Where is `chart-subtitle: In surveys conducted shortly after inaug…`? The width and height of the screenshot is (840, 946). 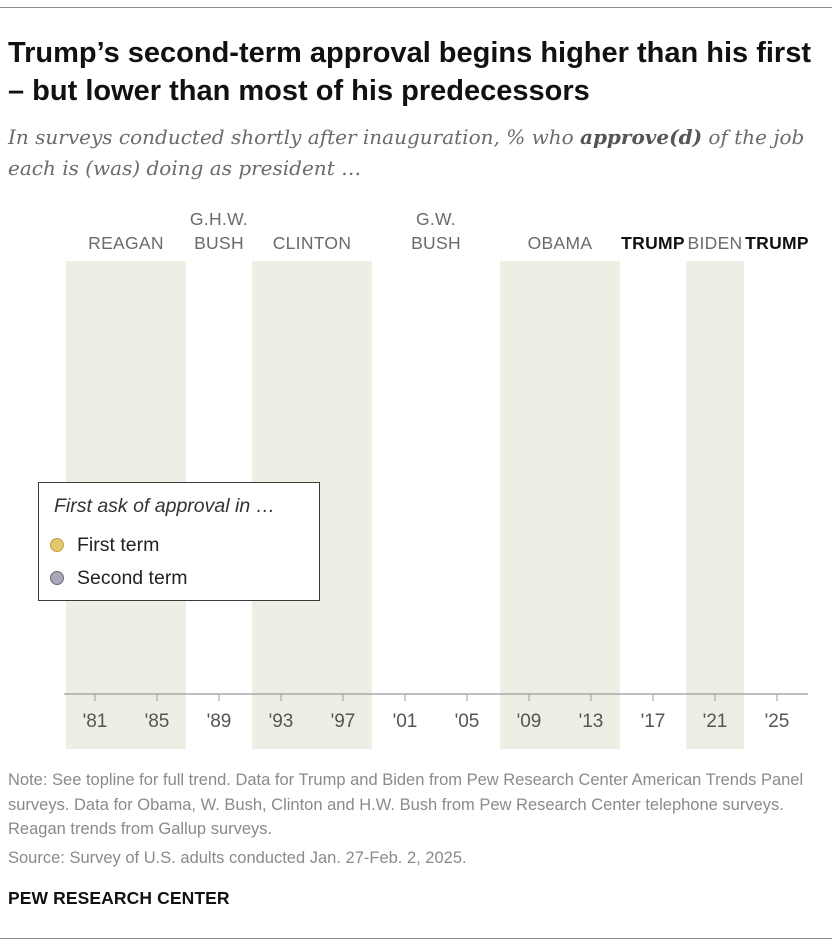 chart-subtitle: In surveys conducted shortly after inaug… is located at coordinates (421, 153).